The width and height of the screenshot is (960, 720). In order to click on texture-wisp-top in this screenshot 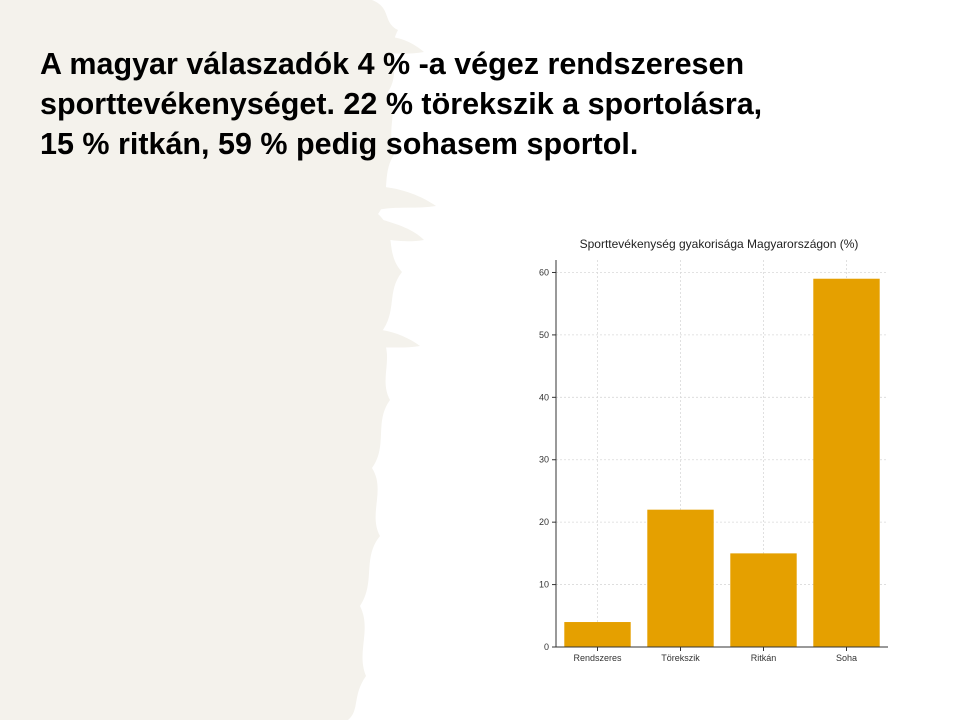, I will do `click(396, 47)`.